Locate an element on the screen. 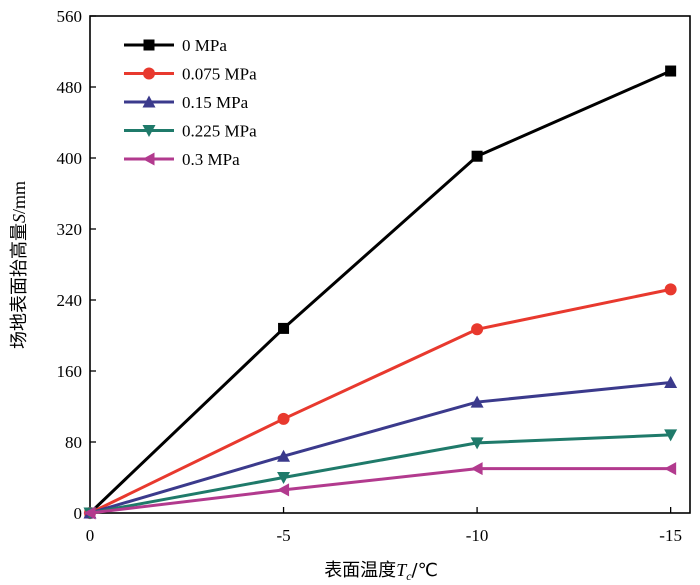 The image size is (700, 585). legend-entry: 0.075 MPa is located at coordinates (190, 74).